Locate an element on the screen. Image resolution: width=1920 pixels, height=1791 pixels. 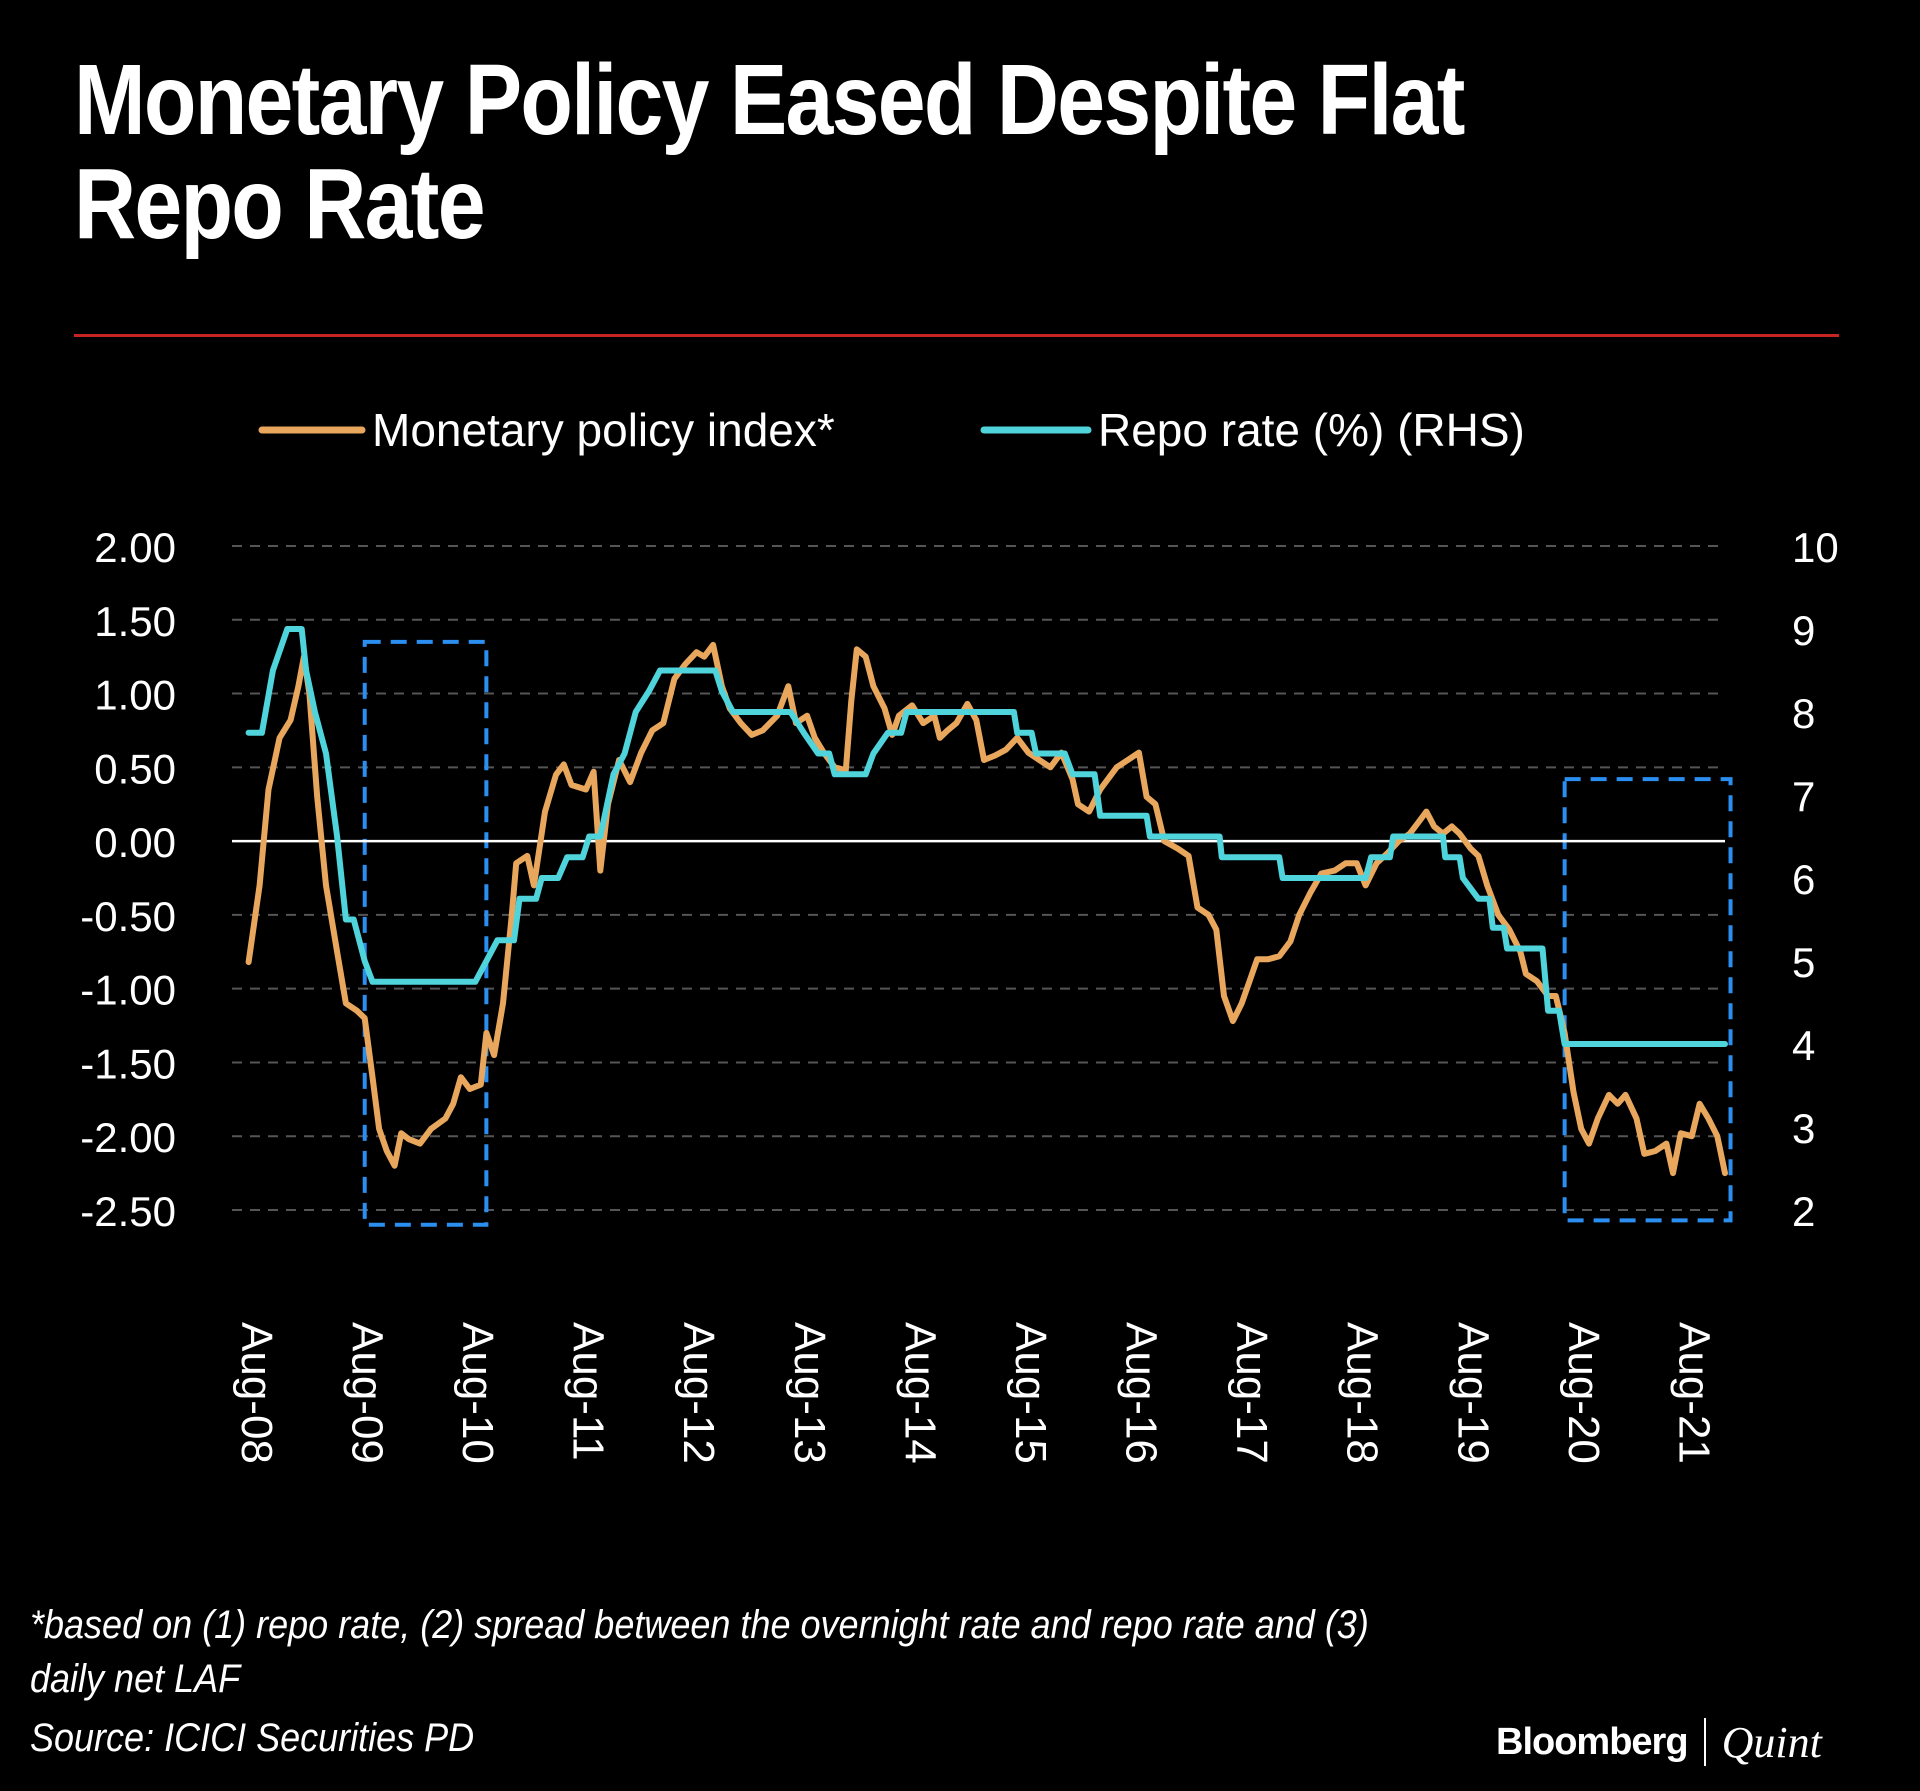
y-left-tick-label: -0.50 is located at coordinates (128, 916).